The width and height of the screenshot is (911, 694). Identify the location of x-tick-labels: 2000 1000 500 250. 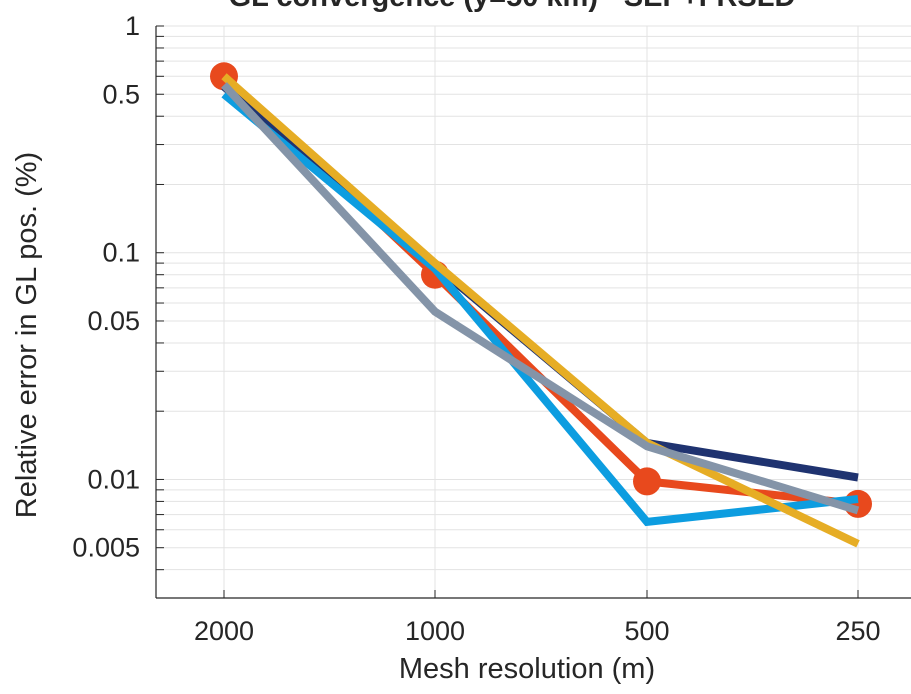
(537, 631).